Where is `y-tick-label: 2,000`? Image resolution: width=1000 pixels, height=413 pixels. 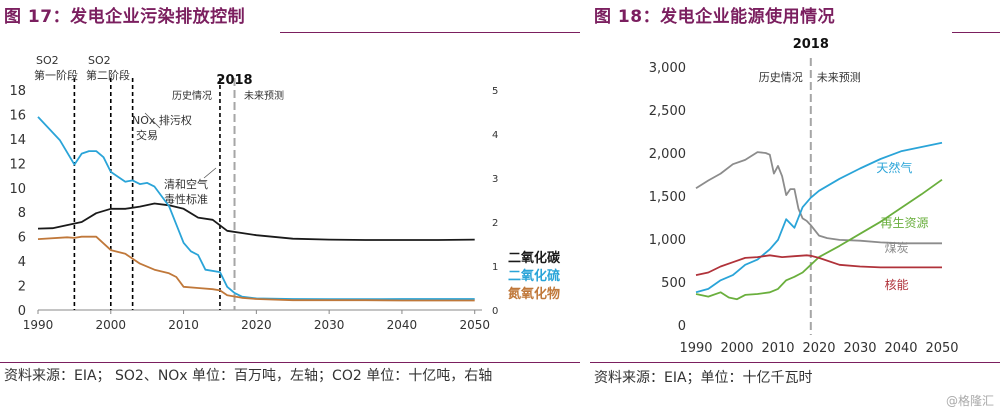
y-tick-label: 2,000 is located at coordinates (667, 154).